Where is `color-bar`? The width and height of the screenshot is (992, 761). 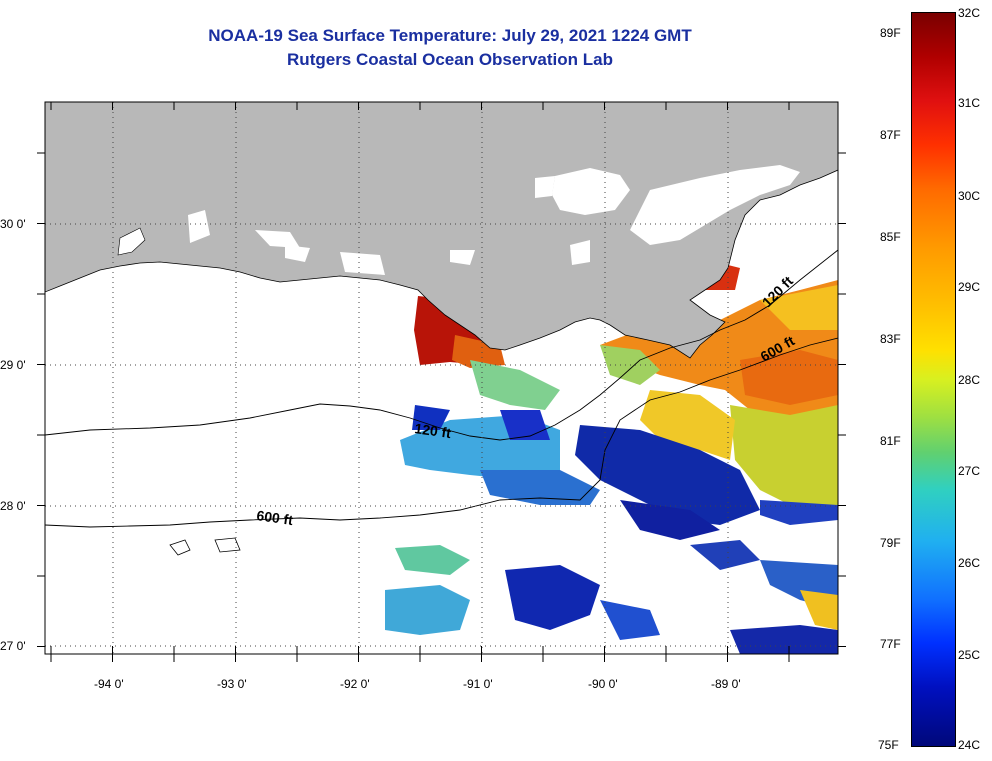 color-bar is located at coordinates (933, 379).